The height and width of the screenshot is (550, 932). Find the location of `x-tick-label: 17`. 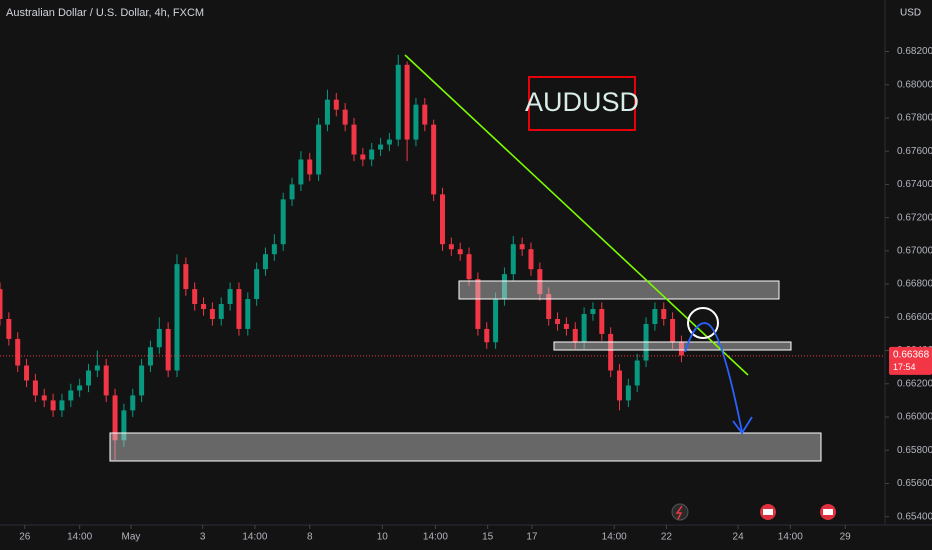

x-tick-label: 17 is located at coordinates (532, 537).